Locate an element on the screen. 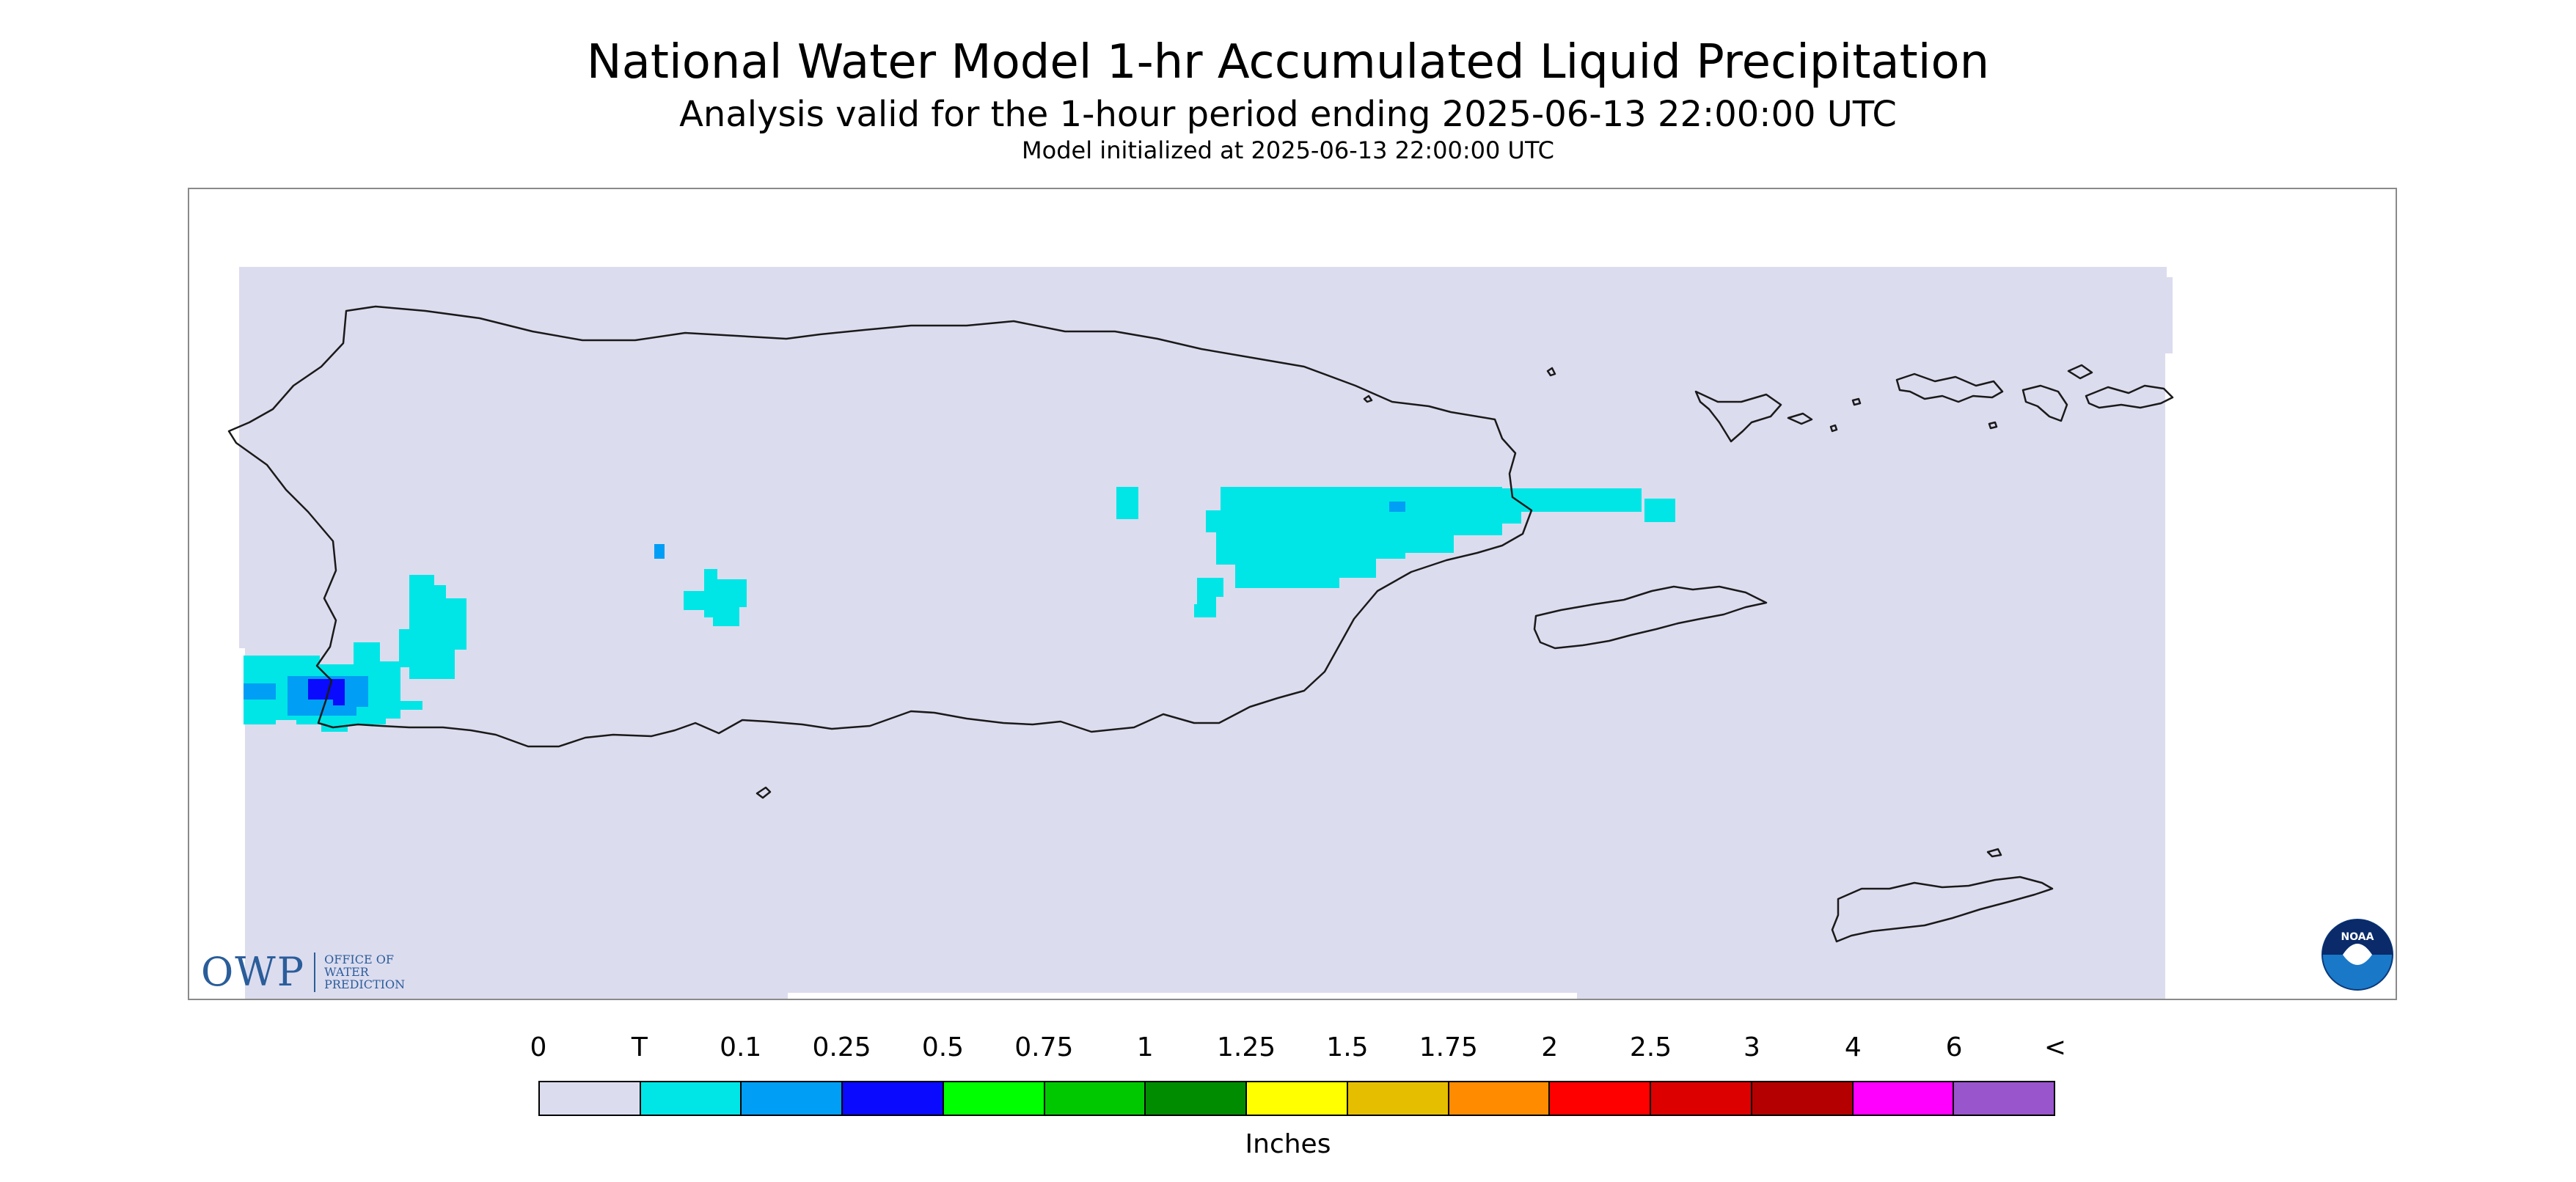 This screenshot has height=1182, width=2576. tortola-outline is located at coordinates (2129, 396).